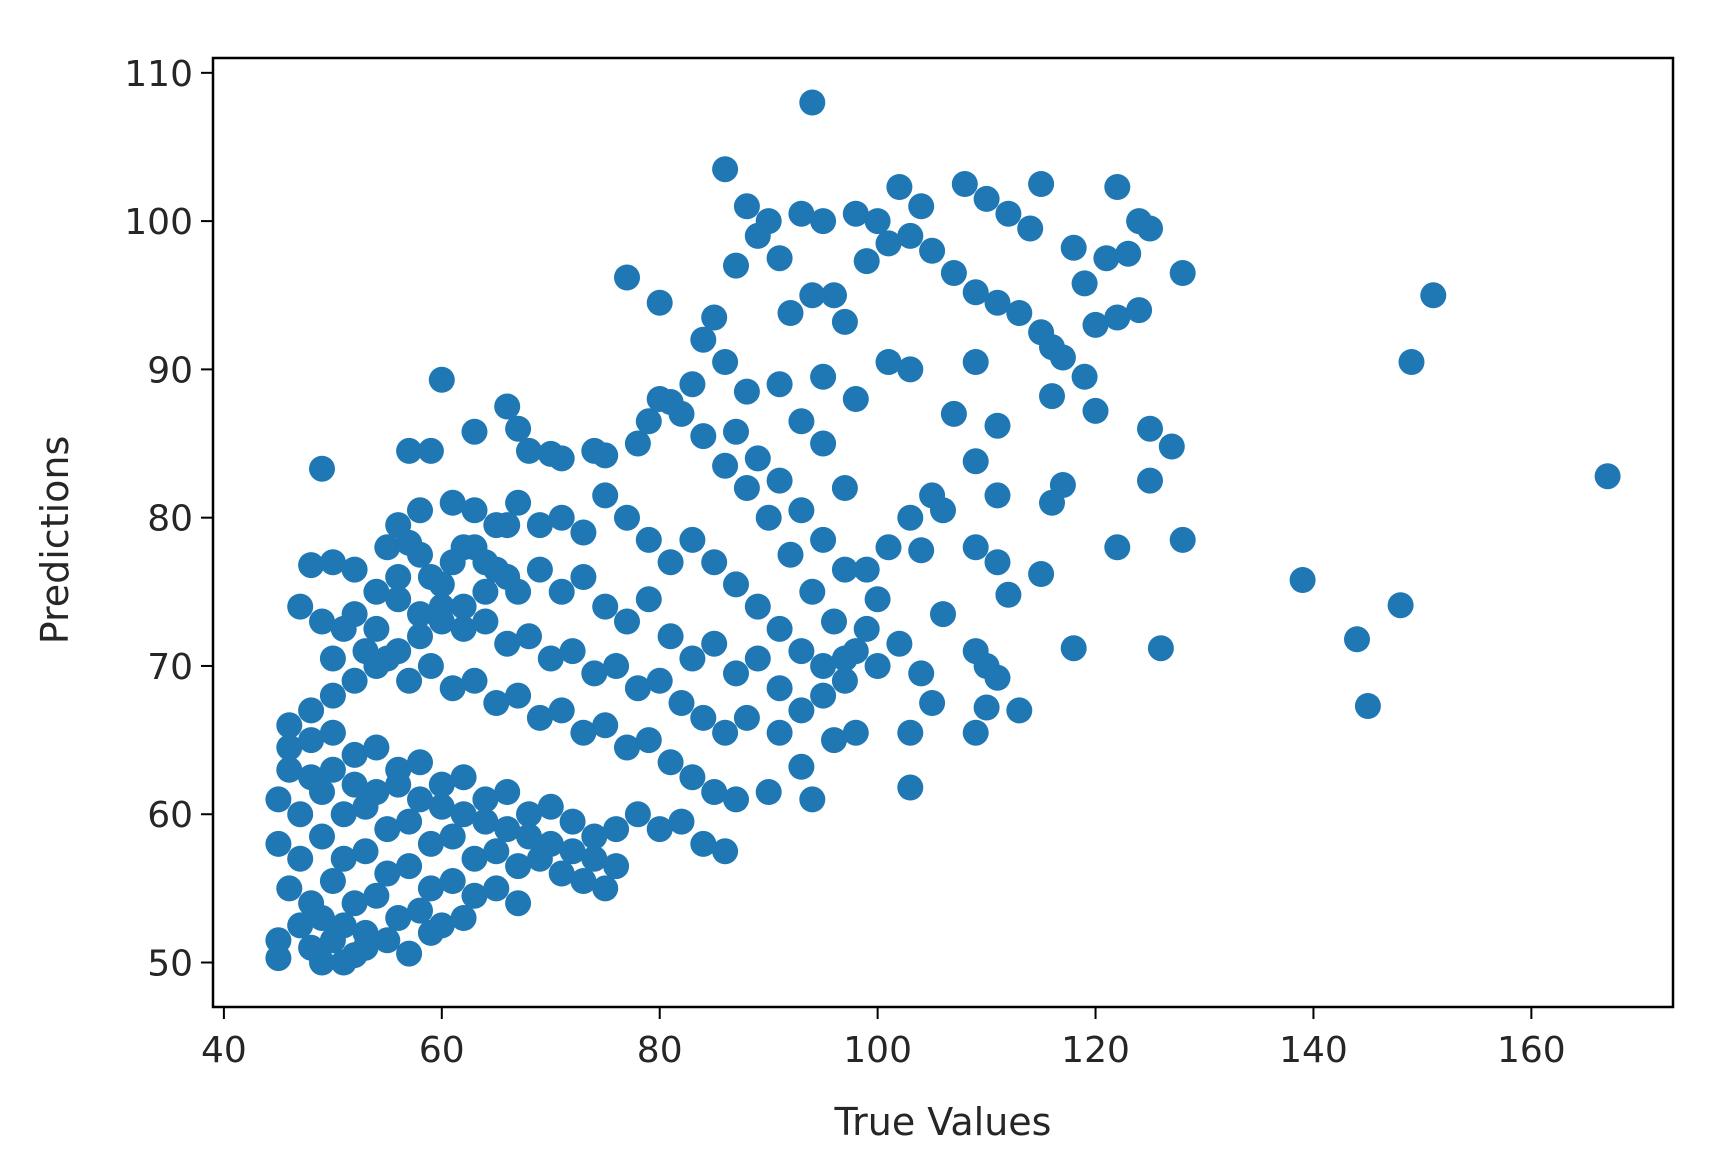  I want to click on x-tick-label: 40, so click(224, 1050).